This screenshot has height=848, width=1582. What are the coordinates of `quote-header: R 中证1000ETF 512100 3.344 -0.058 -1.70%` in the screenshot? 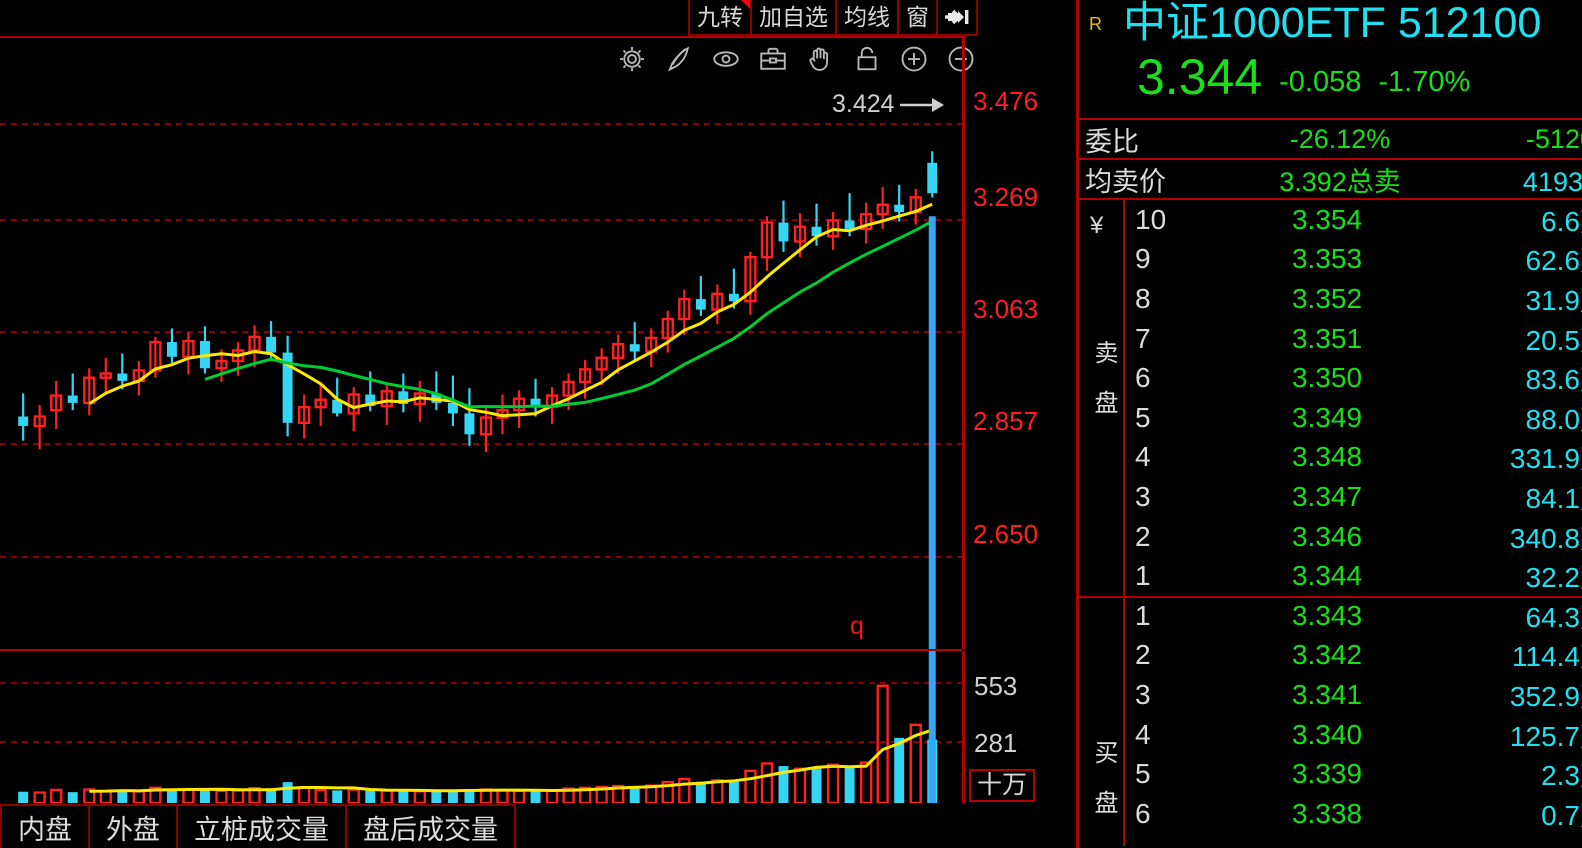 It's located at (1330, 60).